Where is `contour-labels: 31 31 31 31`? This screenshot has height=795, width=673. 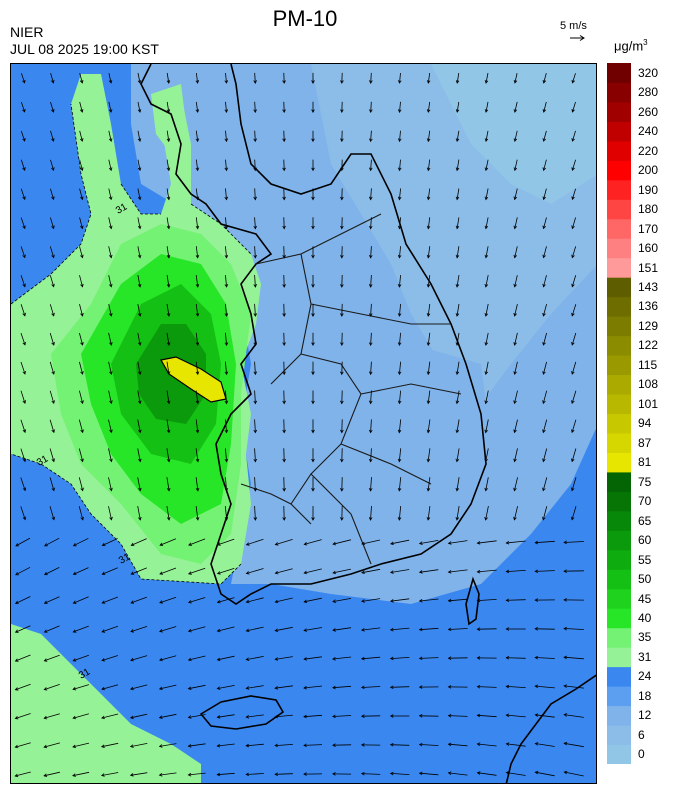
contour-labels: 31 31 31 31 is located at coordinates (84, 441).